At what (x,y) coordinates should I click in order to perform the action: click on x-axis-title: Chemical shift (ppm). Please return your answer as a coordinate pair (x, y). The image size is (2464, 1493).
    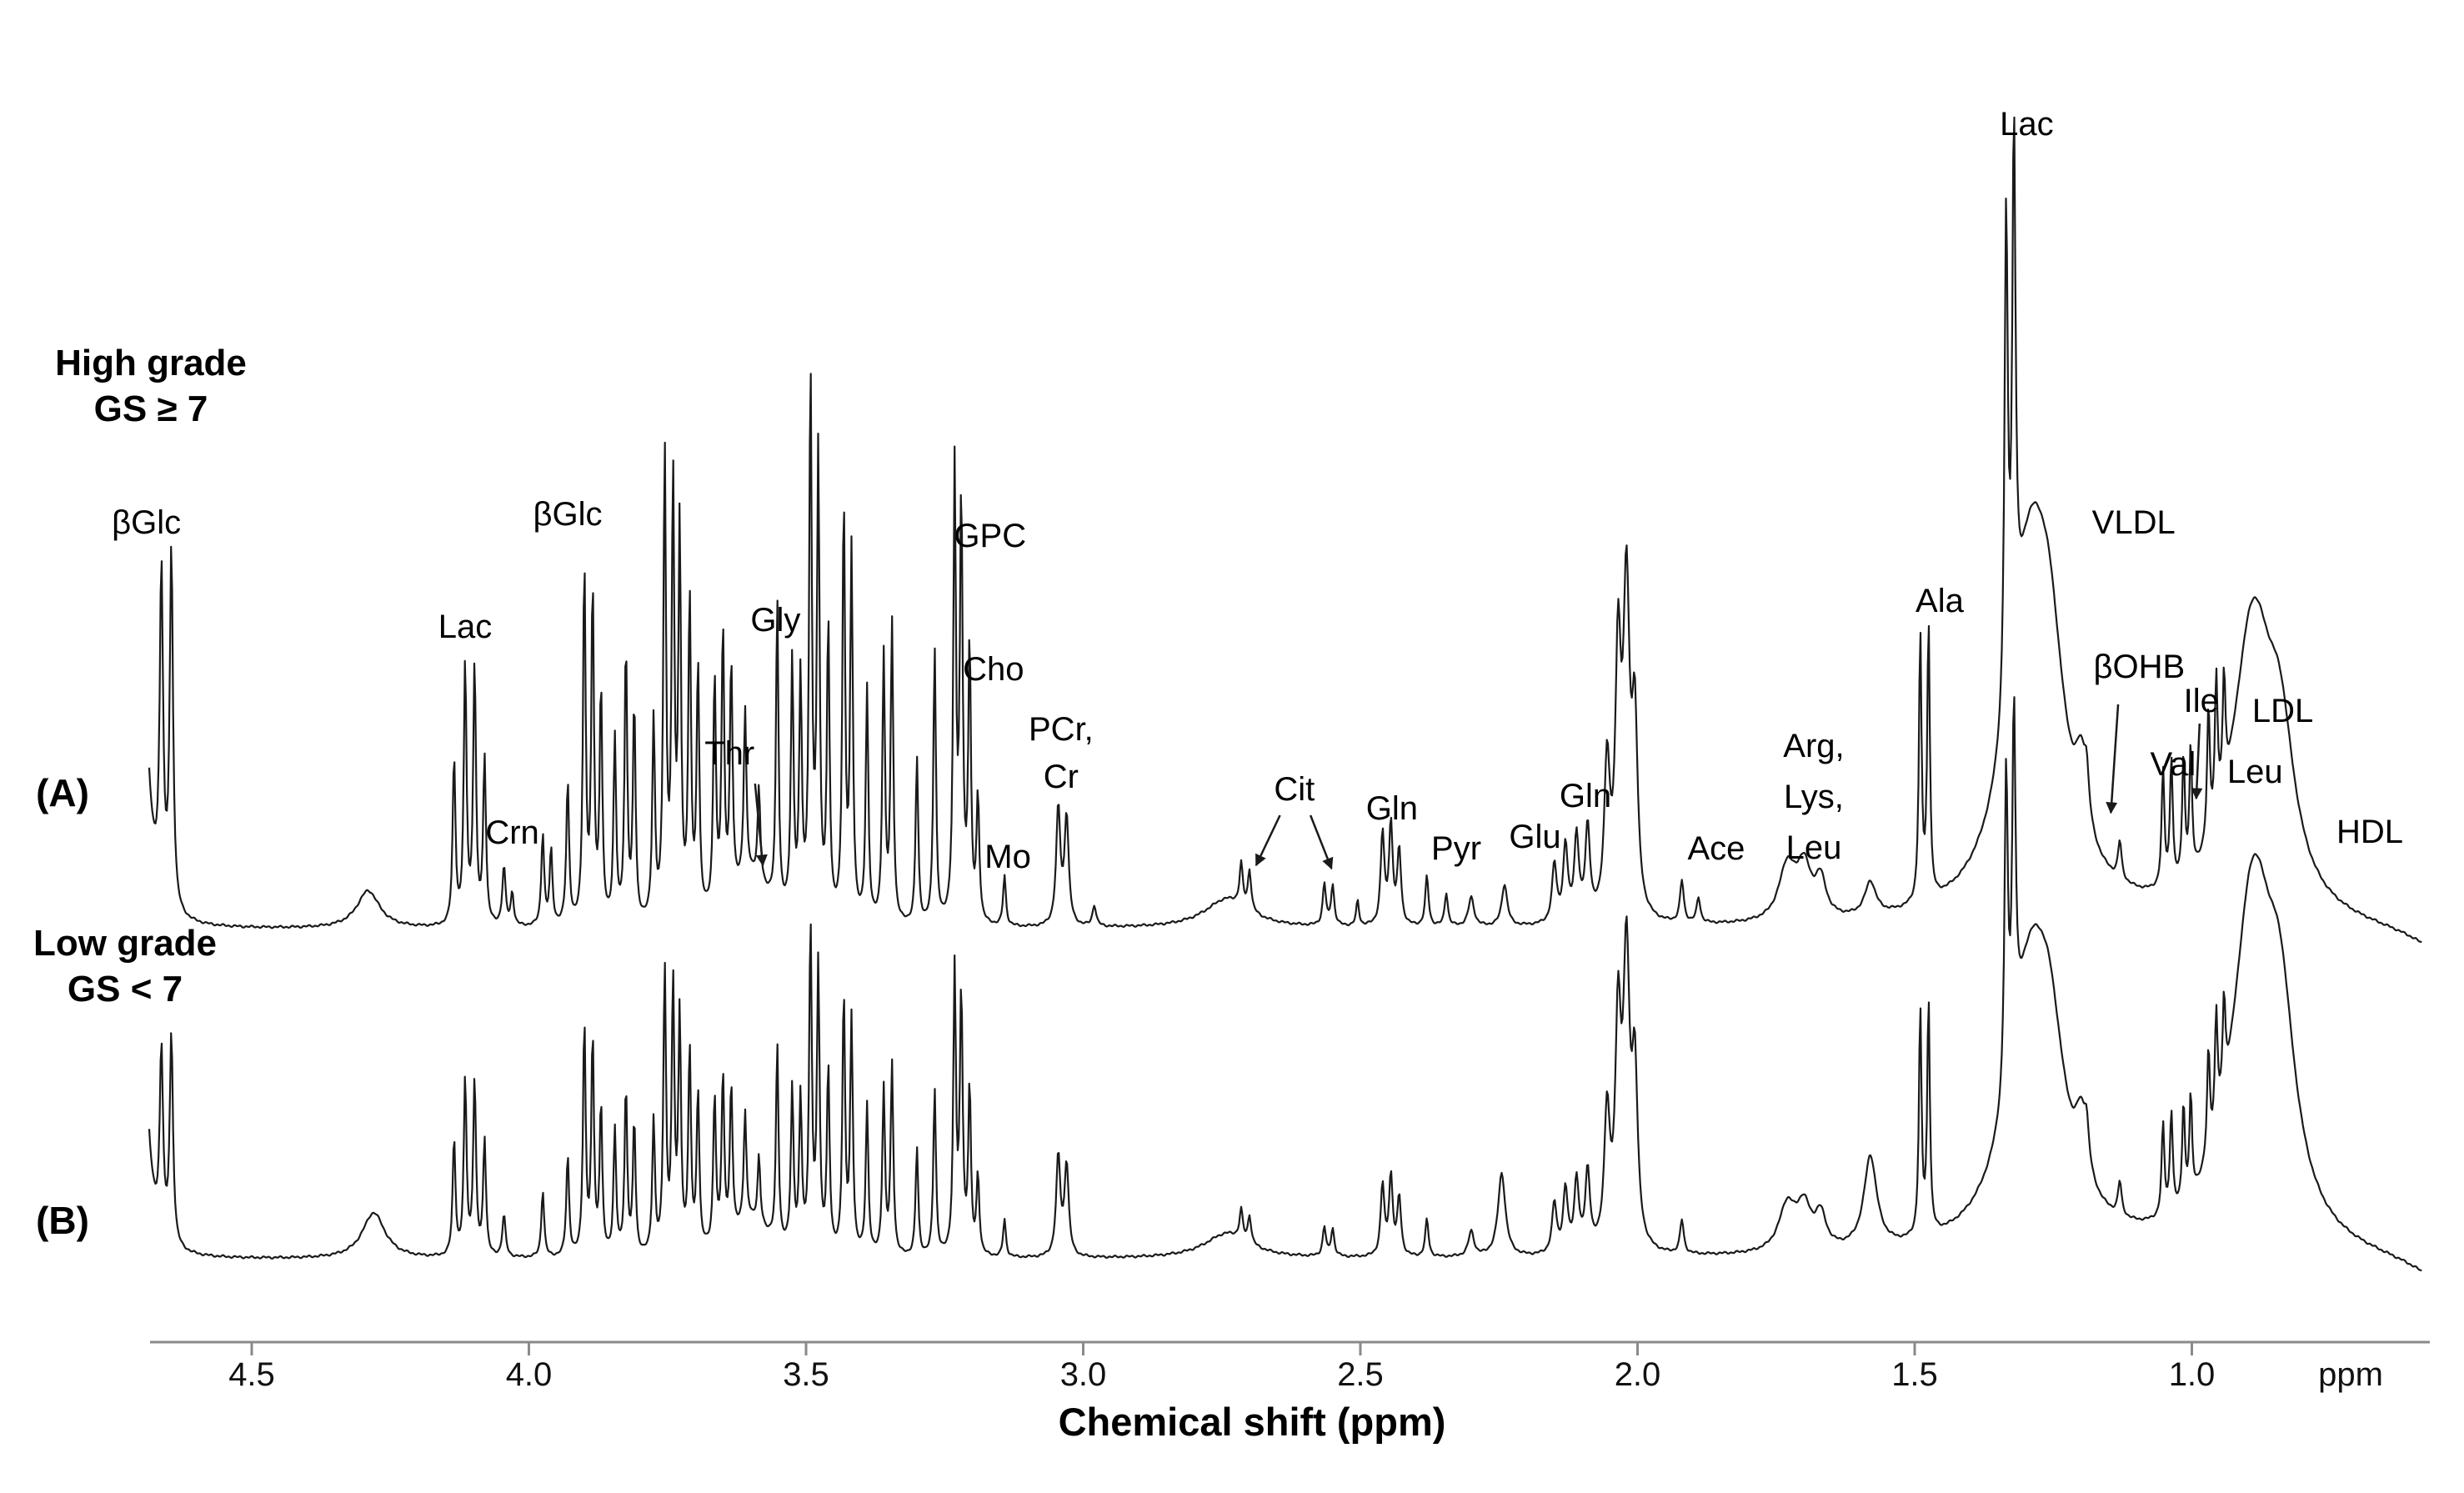
    Looking at the image, I should click on (1252, 1422).